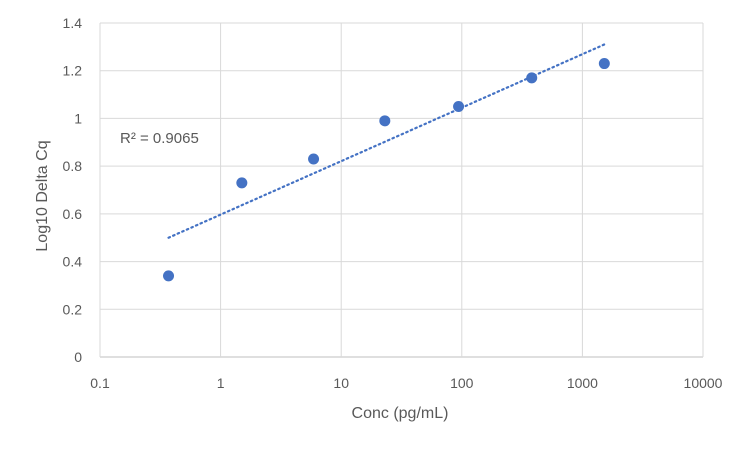 The image size is (750, 450). What do you see at coordinates (73, 190) in the screenshot?
I see `y-tick-labels: 0 0.2 0.4 0.6 0.8 1 1.2 1.4` at bounding box center [73, 190].